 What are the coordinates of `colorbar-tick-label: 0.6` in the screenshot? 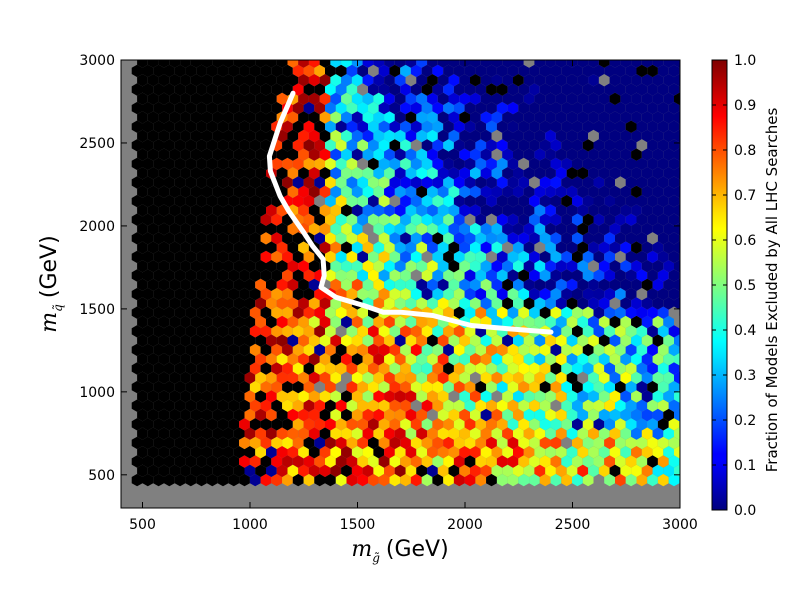 It's located at (745, 241).